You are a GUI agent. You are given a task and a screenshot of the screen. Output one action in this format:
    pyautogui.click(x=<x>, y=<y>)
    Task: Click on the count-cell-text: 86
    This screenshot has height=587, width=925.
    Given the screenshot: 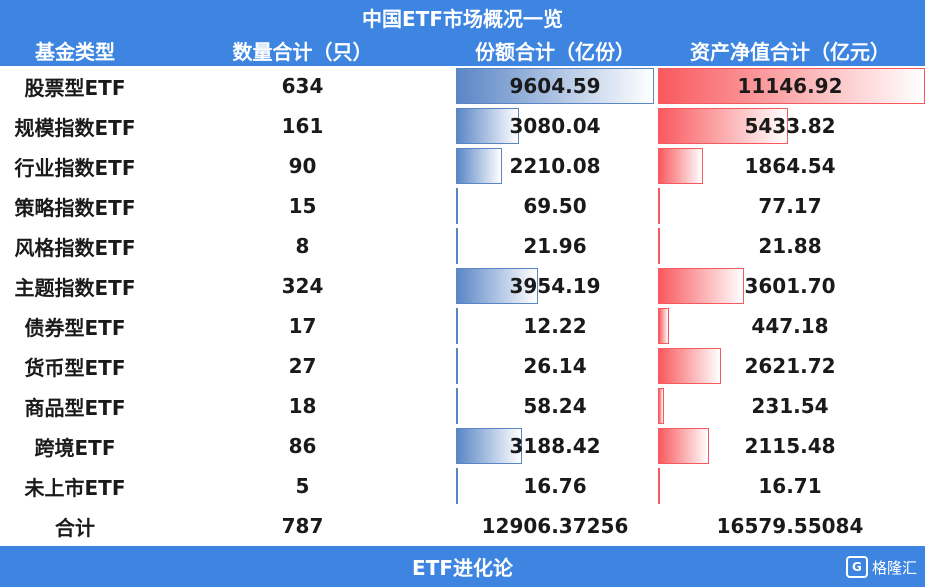 What is the action you would take?
    pyautogui.click(x=302, y=446)
    